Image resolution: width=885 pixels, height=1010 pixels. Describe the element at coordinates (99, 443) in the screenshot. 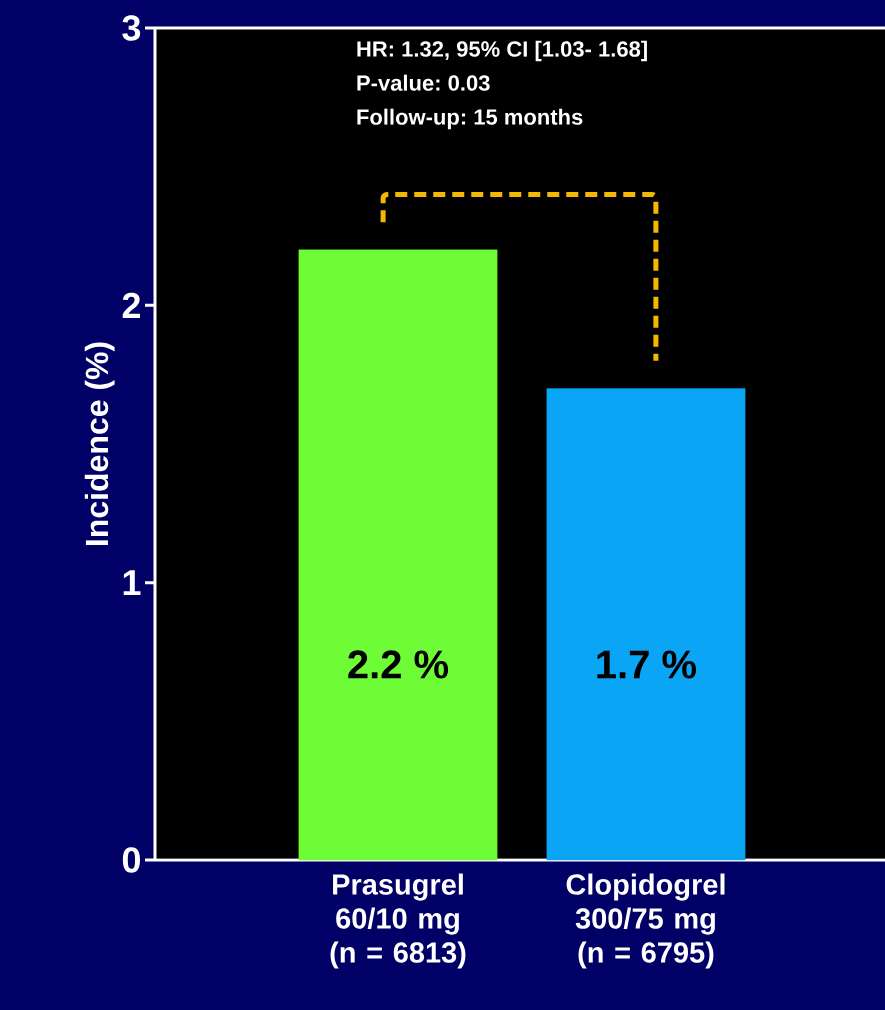

I see `y-axis-title: Incidence (%)` at that location.